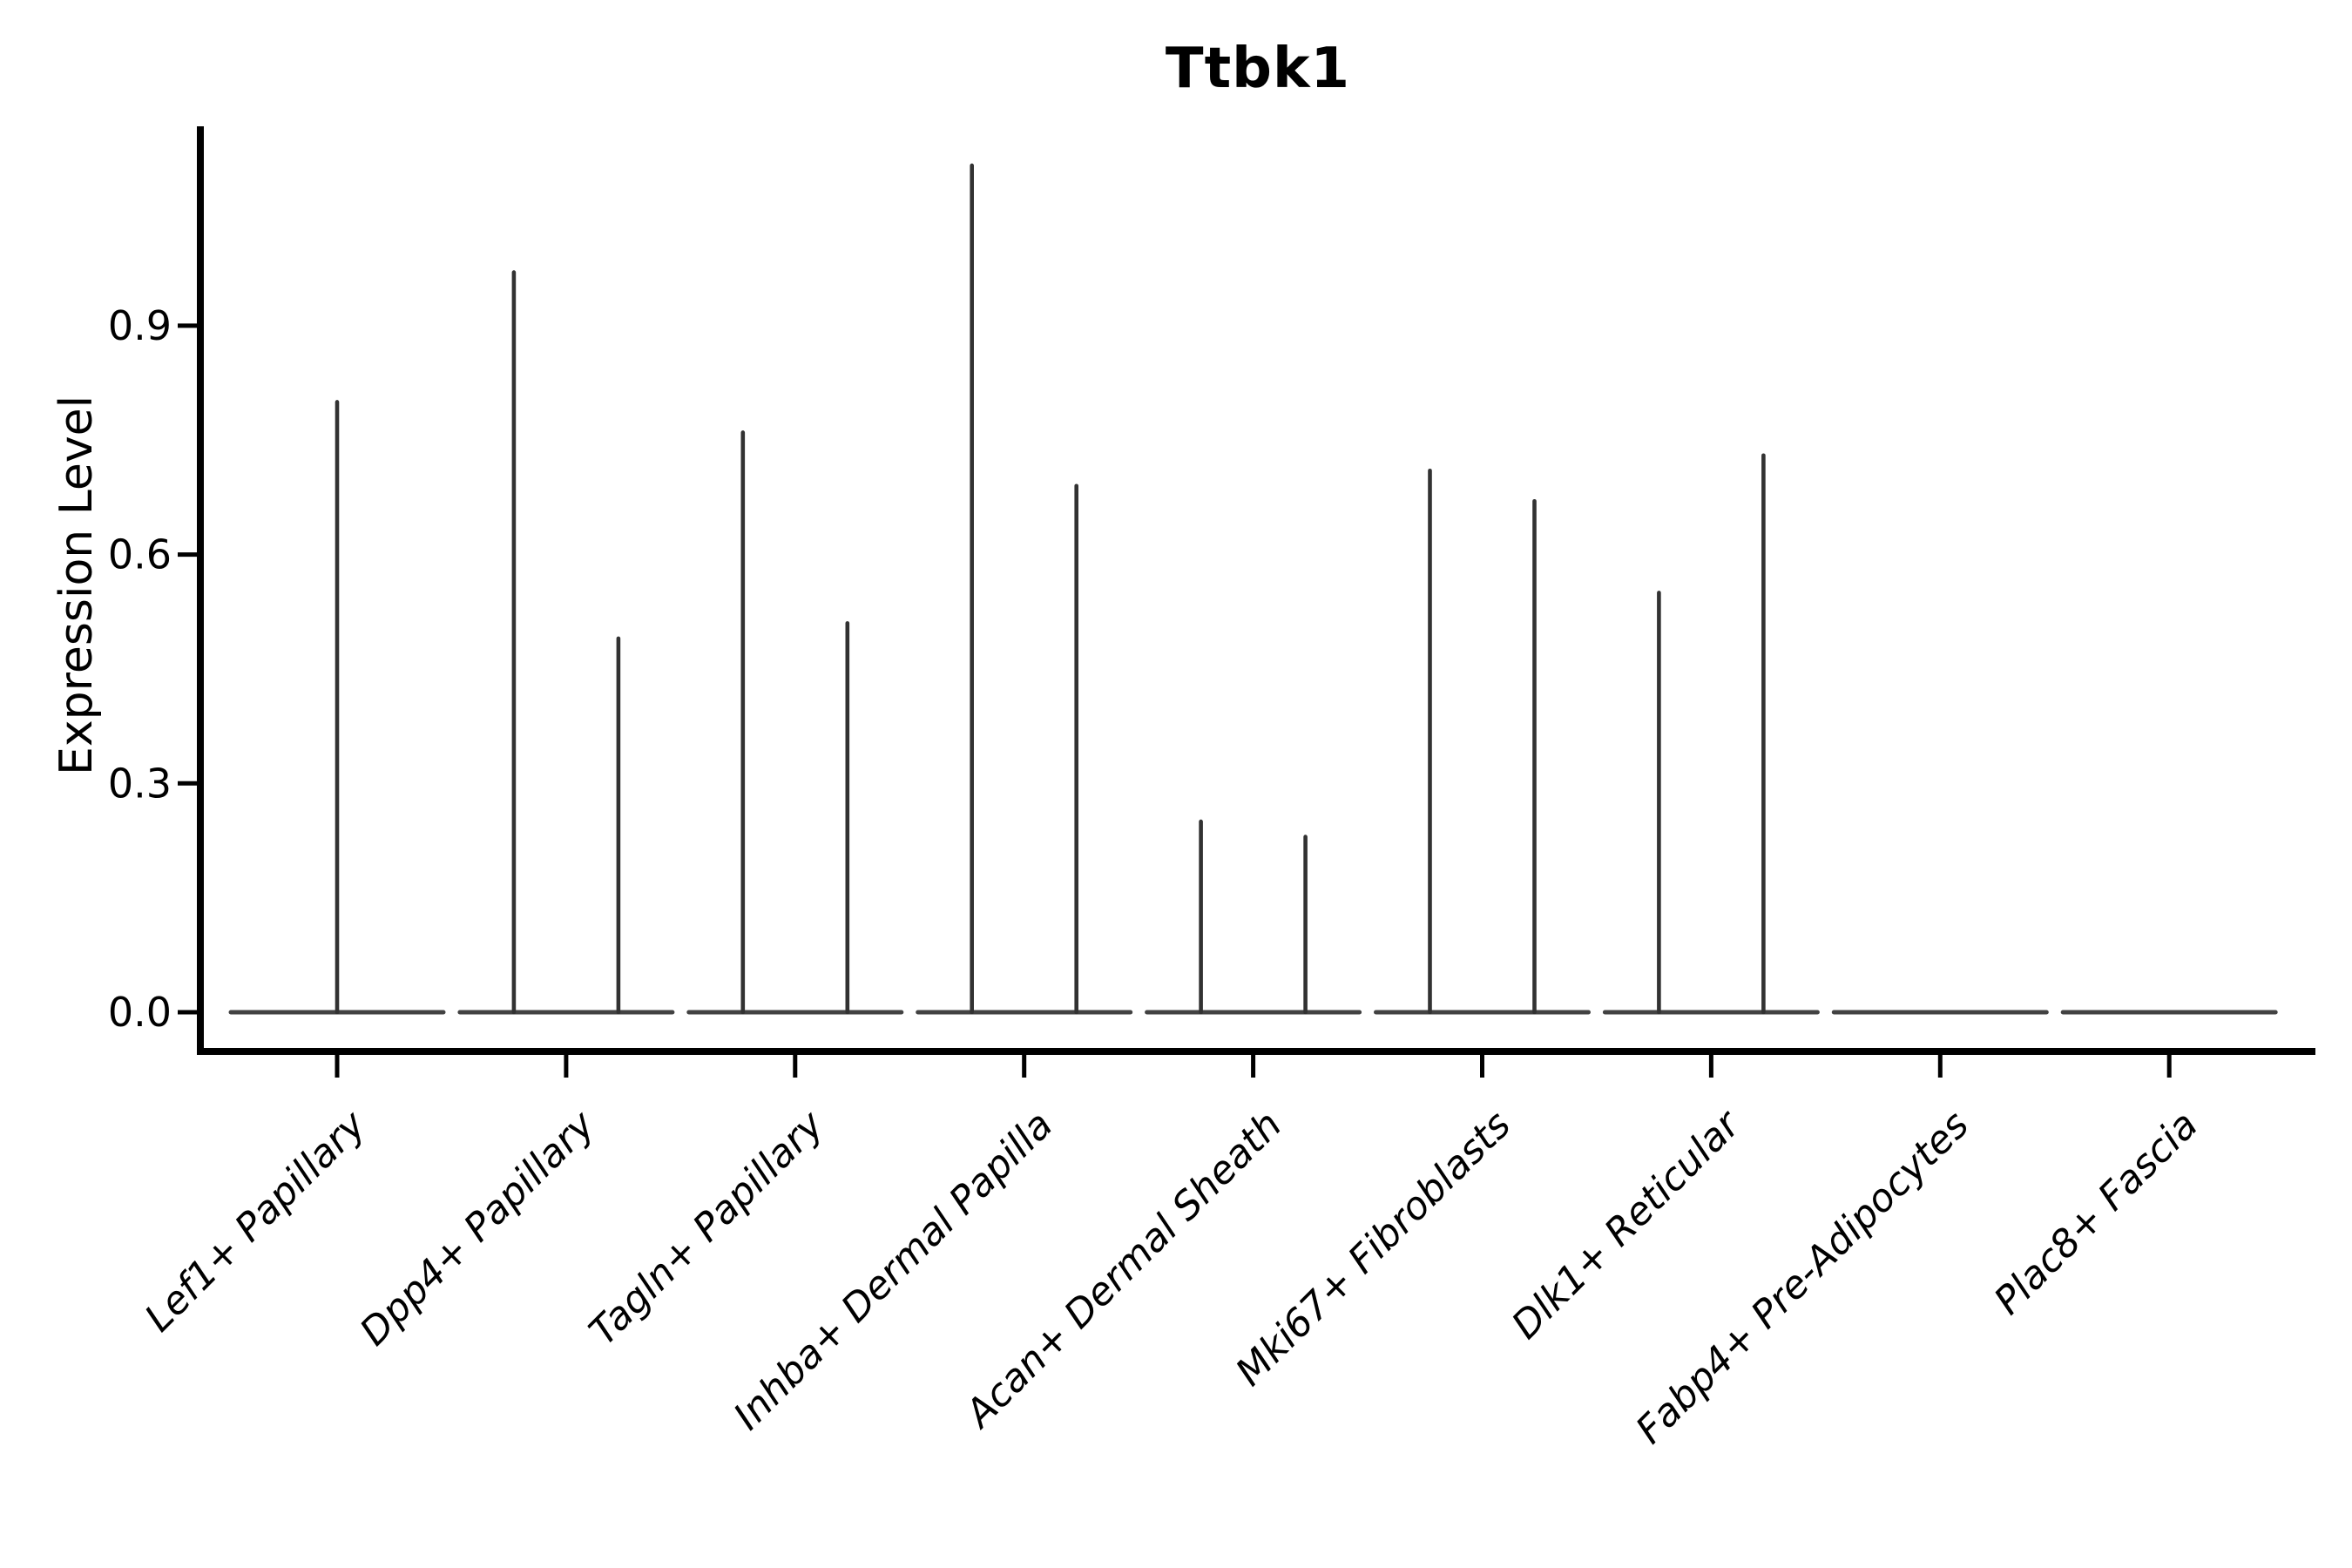 The image size is (2352, 1568). What do you see at coordinates (479, 1228) in the screenshot?
I see `x-category-label: Dpp4+ Papillary` at bounding box center [479, 1228].